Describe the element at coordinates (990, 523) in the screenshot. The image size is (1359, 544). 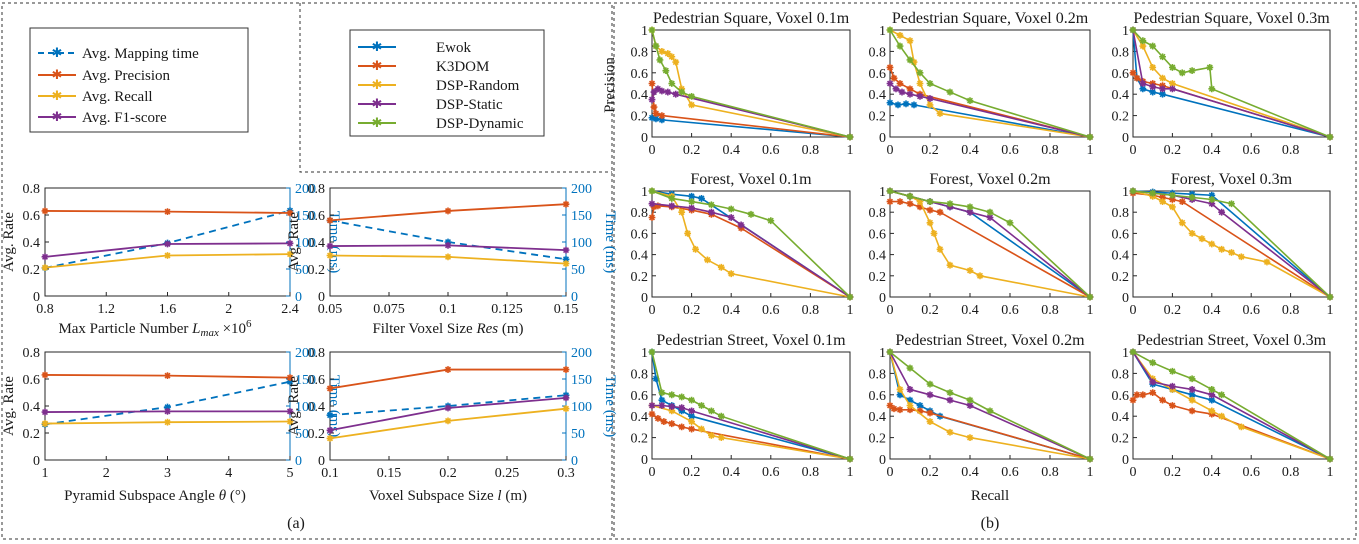
I see `panel-label-b: (b)` at that location.